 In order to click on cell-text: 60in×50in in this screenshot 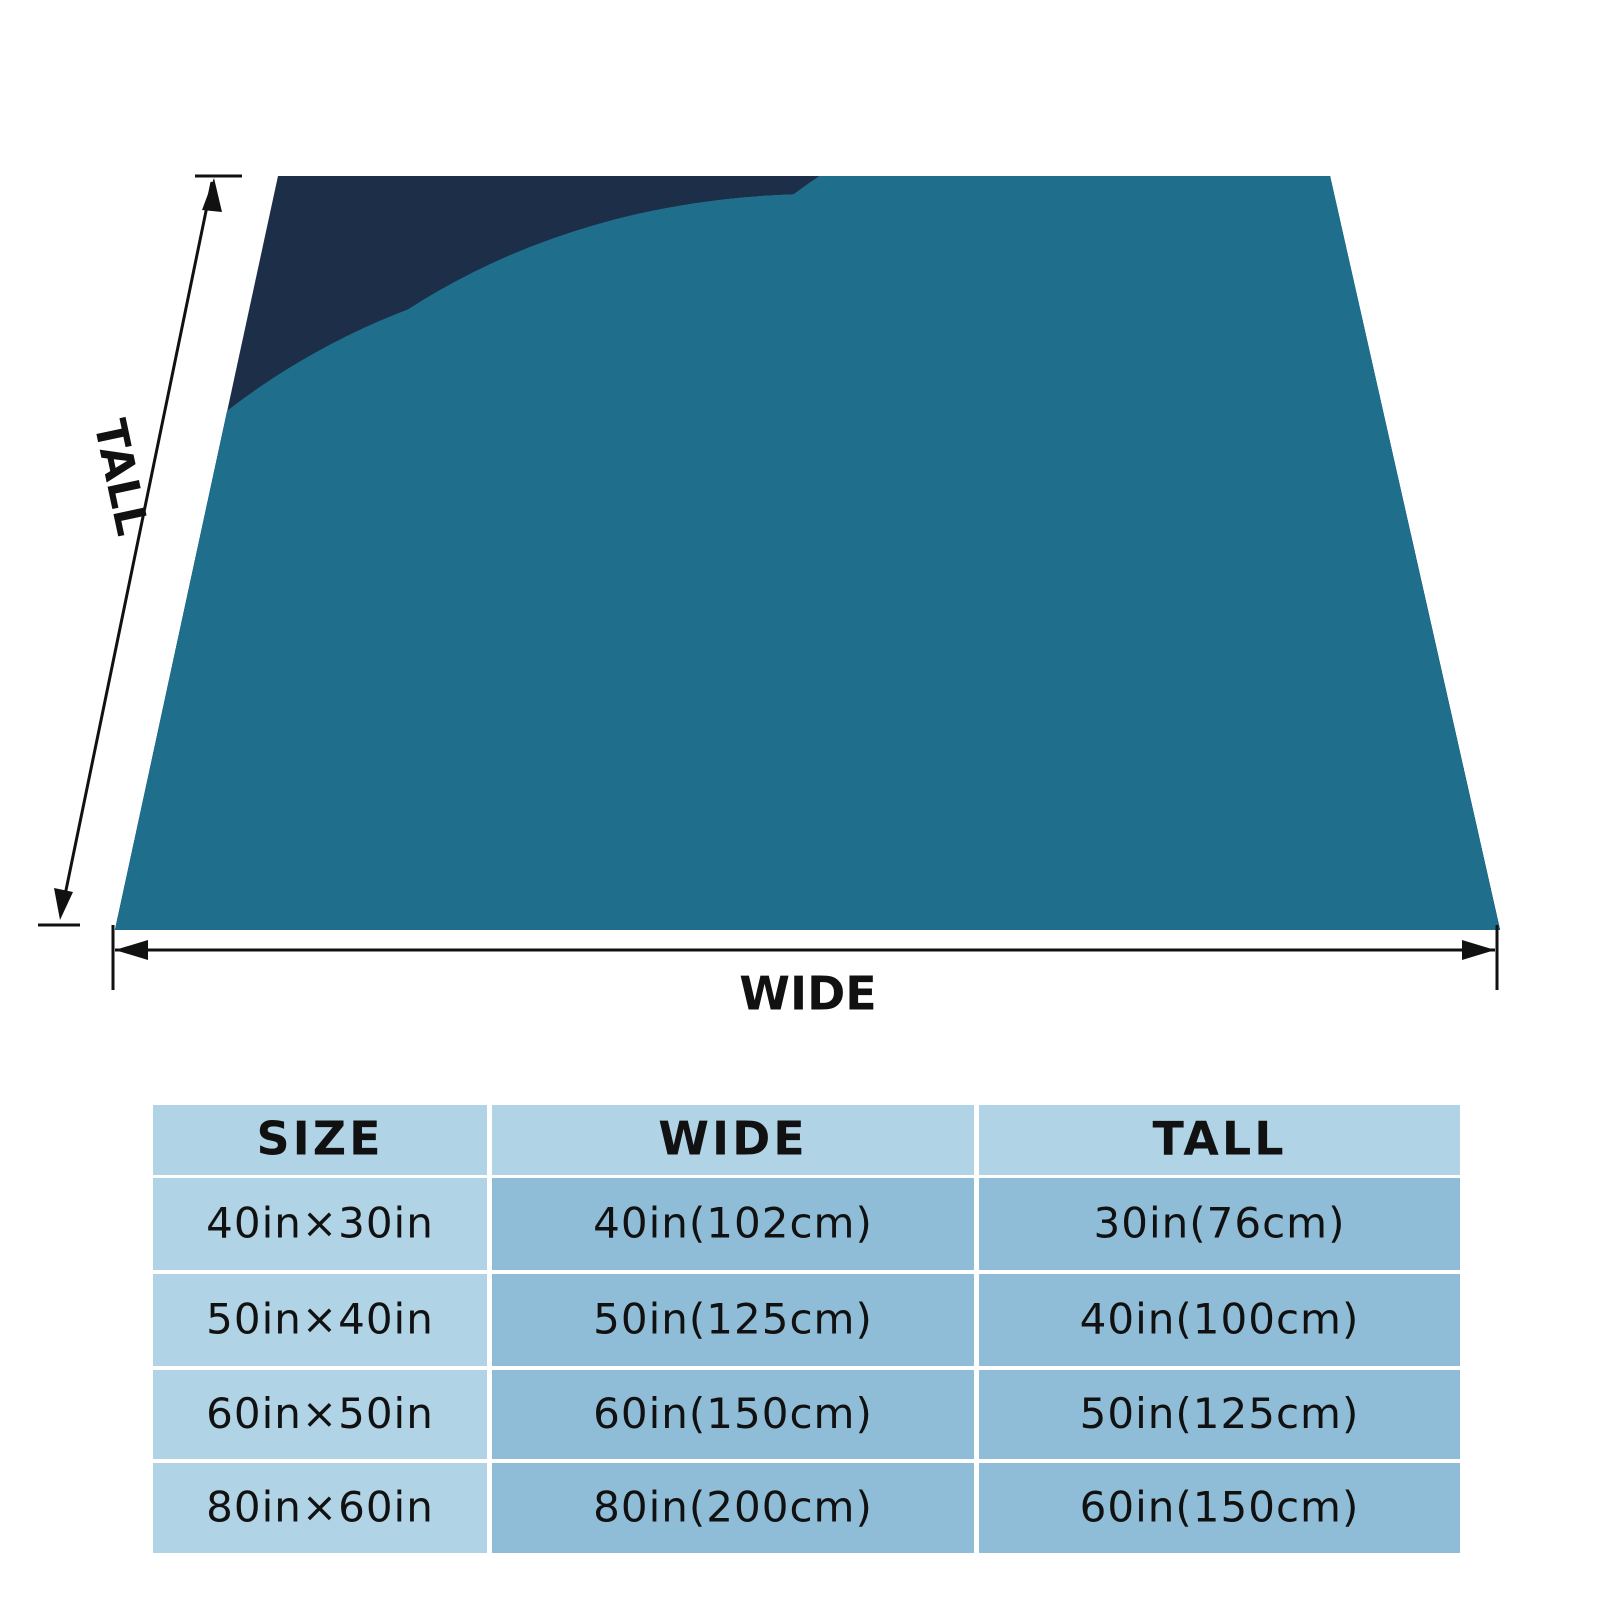, I will do `click(320, 1413)`.